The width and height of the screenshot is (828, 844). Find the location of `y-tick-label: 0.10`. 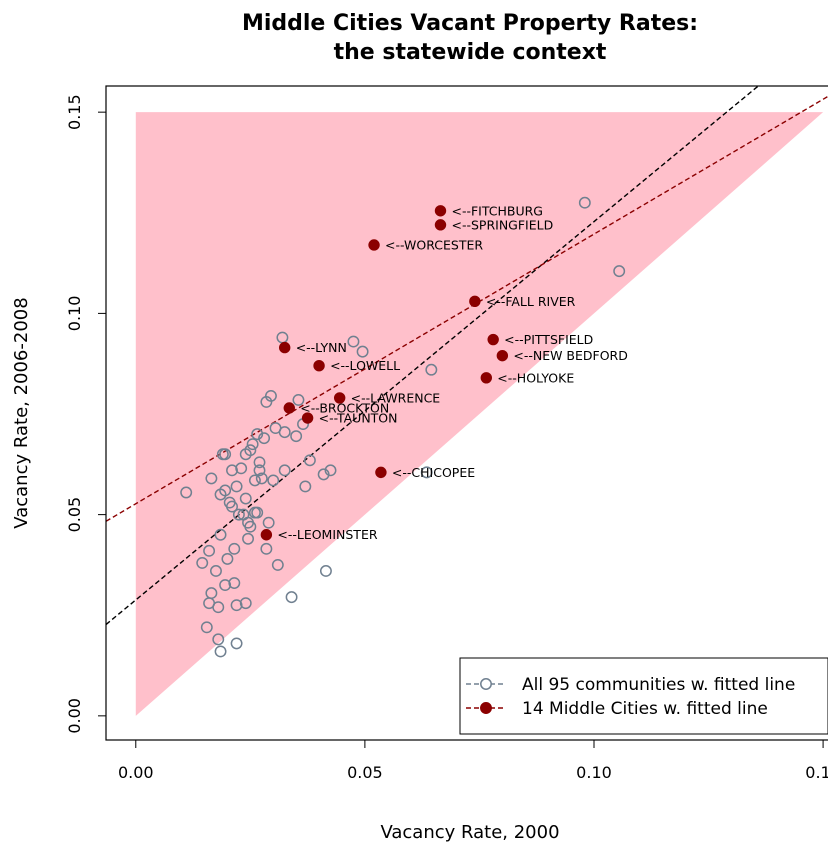

y-tick-label: 0.10 is located at coordinates (74, 314).